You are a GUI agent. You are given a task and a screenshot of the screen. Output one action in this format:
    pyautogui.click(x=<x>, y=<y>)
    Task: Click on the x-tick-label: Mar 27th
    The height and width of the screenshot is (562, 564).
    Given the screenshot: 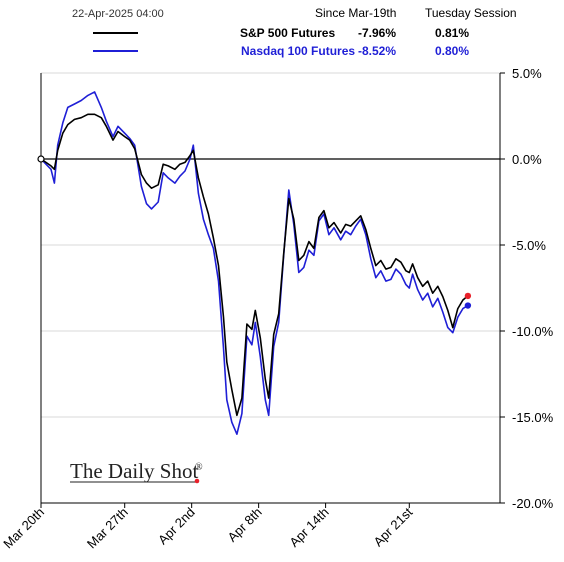 What is the action you would take?
    pyautogui.click(x=107, y=528)
    